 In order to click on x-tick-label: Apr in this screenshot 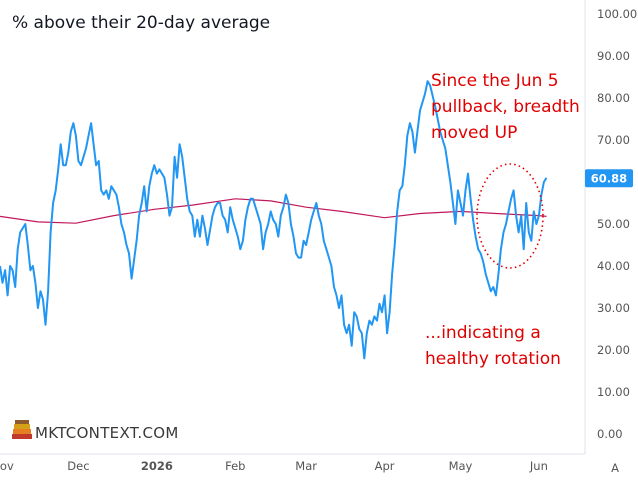, I will do `click(385, 466)`.